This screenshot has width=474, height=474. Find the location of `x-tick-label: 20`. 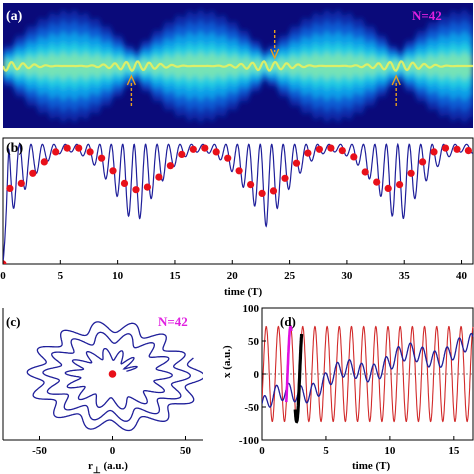

x-tick-label: 20 is located at coordinates (233, 276).